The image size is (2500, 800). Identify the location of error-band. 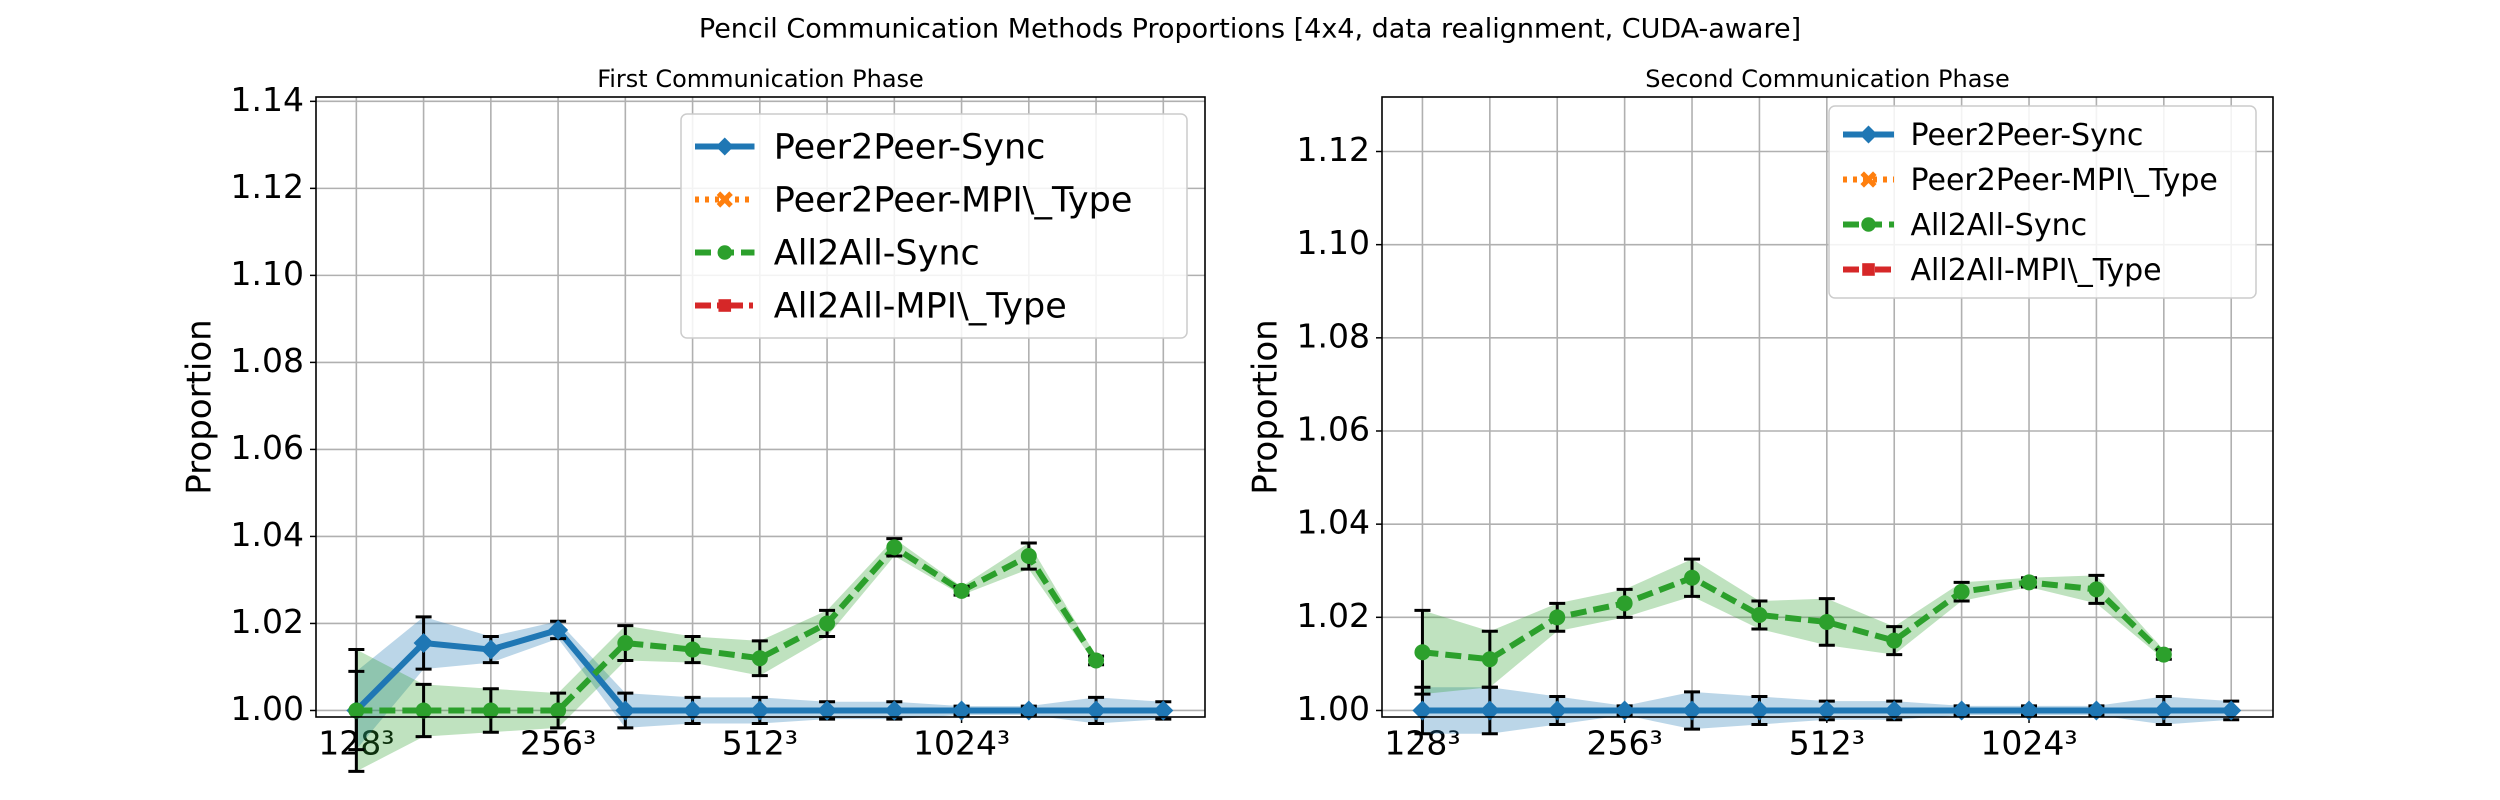
(1793, 627).